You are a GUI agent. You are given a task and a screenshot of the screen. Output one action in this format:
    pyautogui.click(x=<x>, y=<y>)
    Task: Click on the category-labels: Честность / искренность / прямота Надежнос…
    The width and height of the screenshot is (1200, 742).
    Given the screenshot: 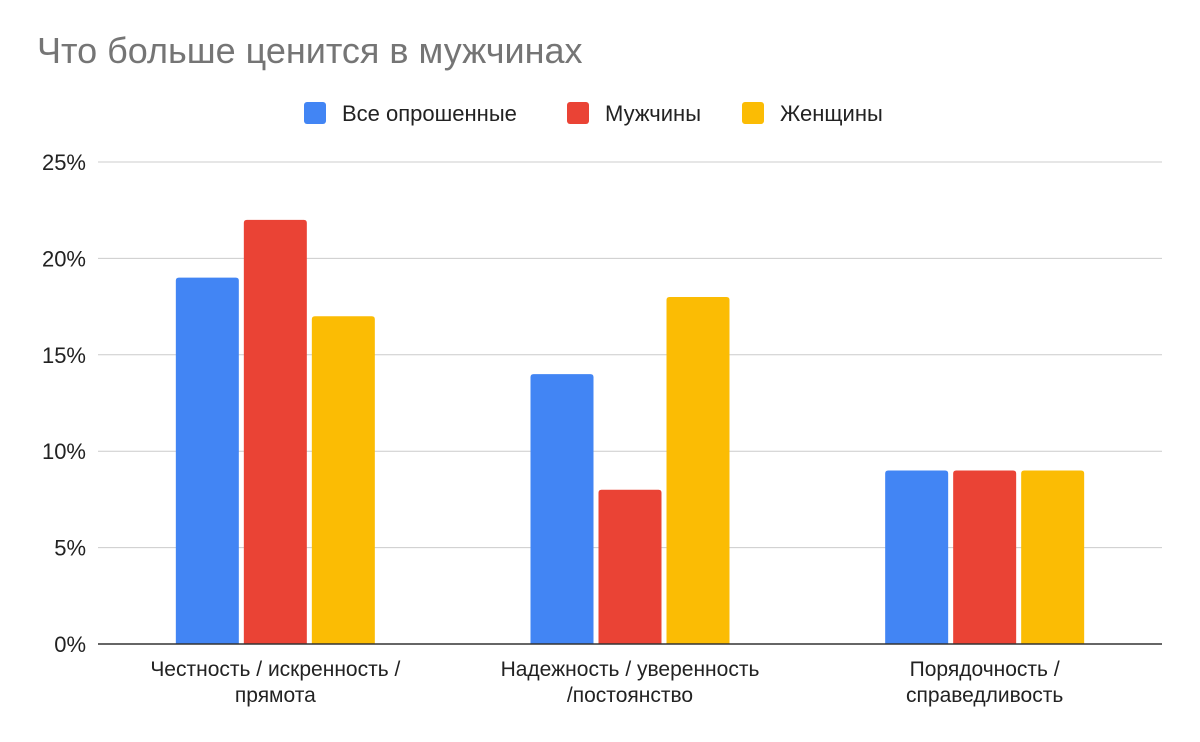 What is the action you would take?
    pyautogui.click(x=606, y=682)
    